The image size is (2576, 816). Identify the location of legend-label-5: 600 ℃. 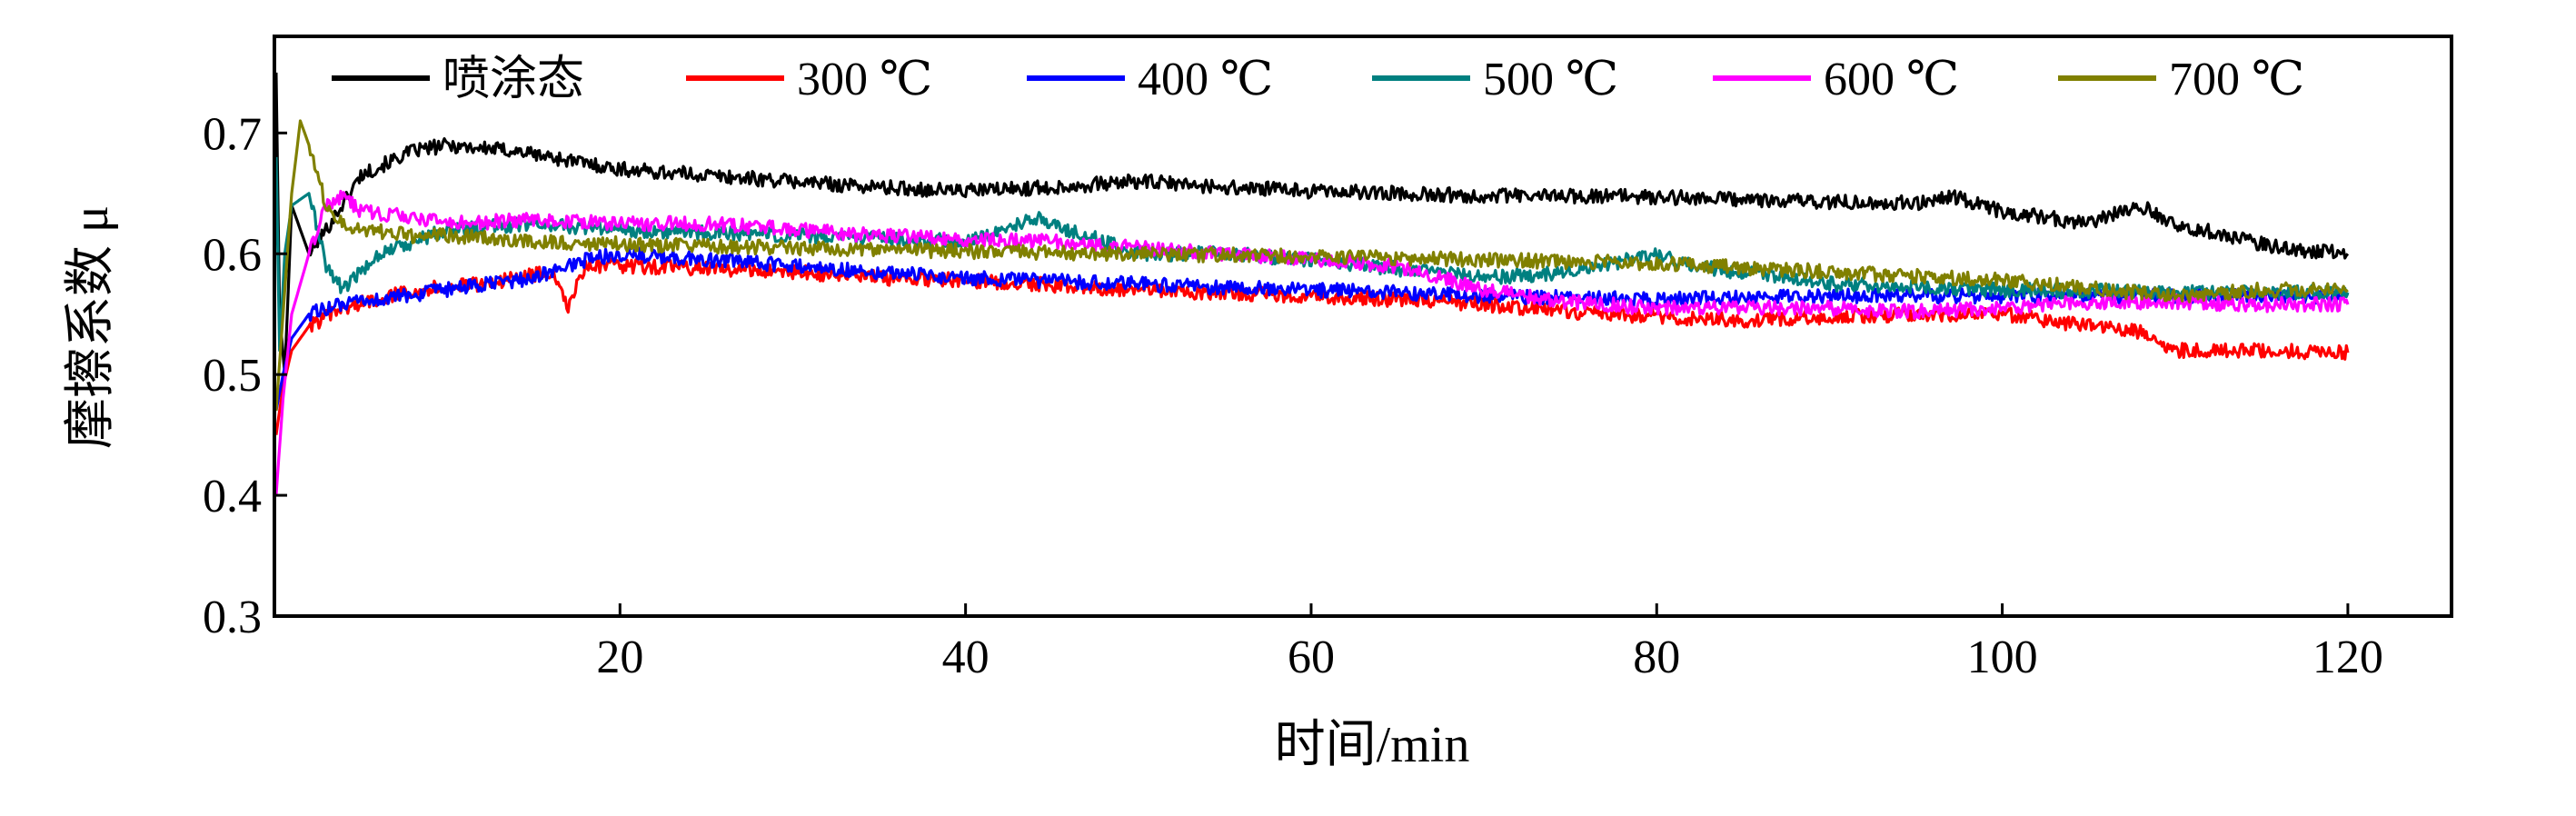
(1892, 79).